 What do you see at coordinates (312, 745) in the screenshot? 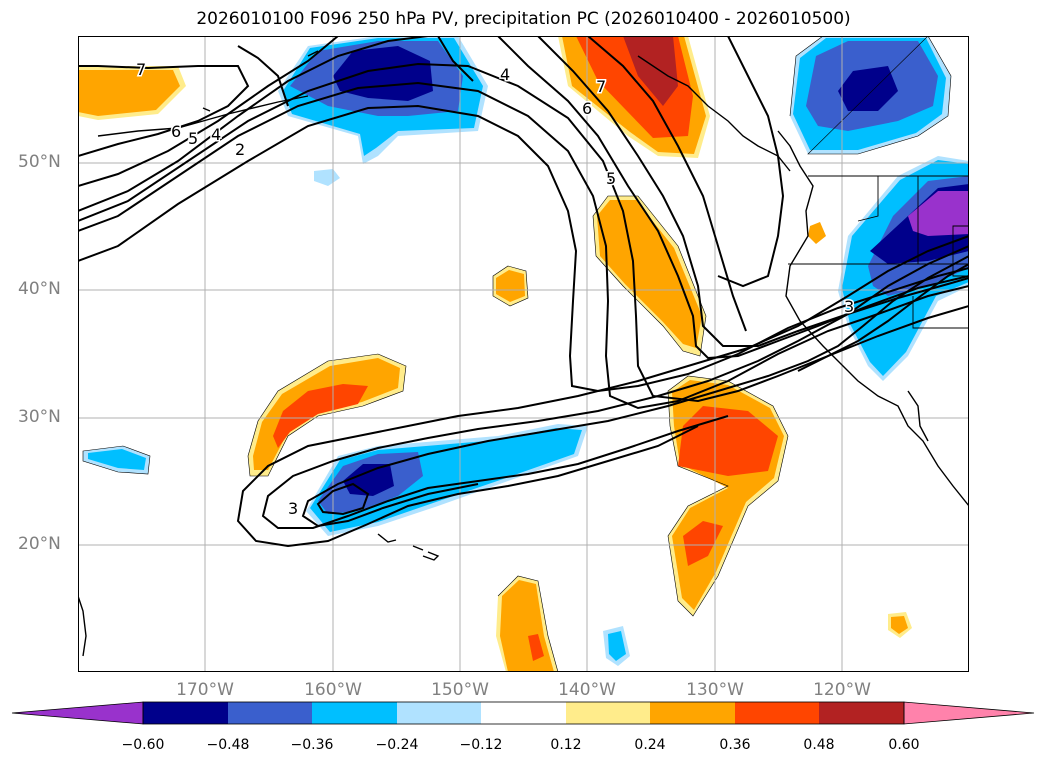
I see `colorbar-tick-label: −0.36` at bounding box center [312, 745].